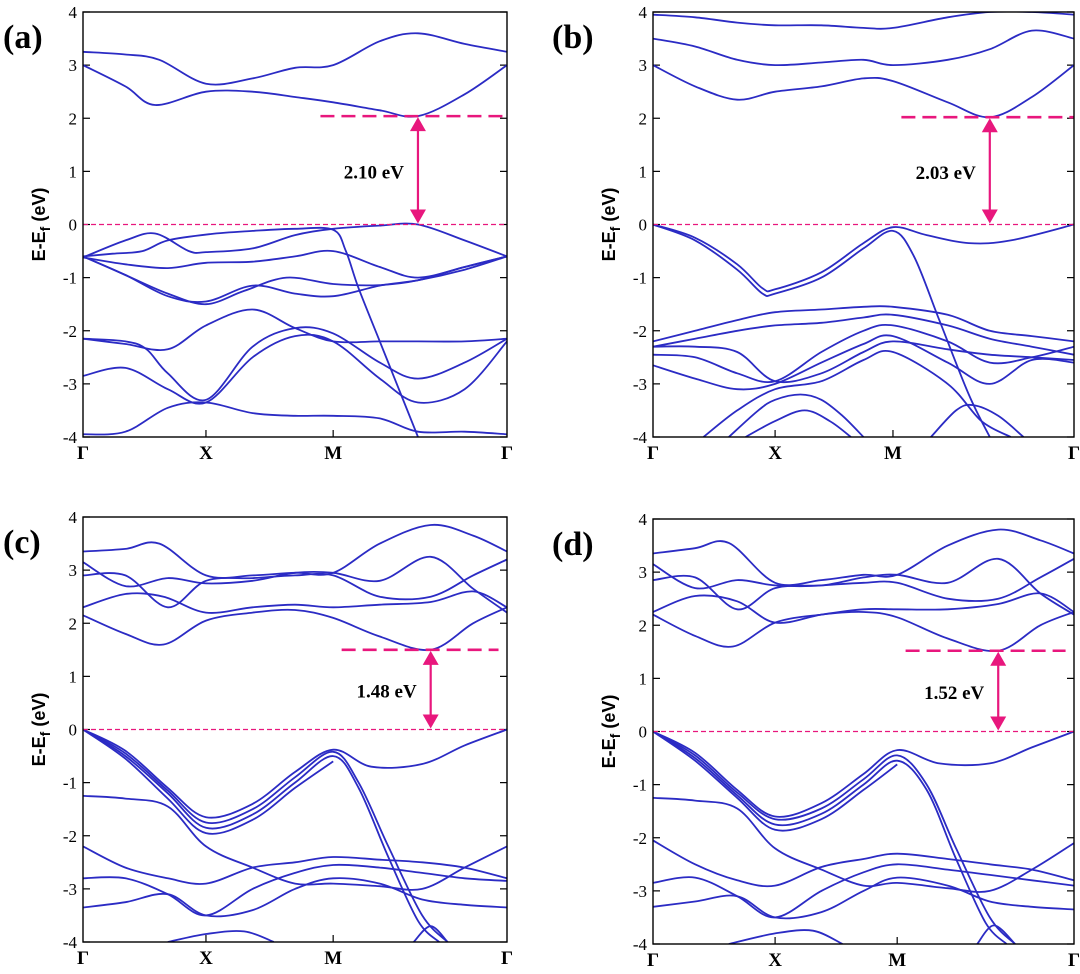 The width and height of the screenshot is (1080, 974). I want to click on band-gap-label: 2.03 eV, so click(946, 173).